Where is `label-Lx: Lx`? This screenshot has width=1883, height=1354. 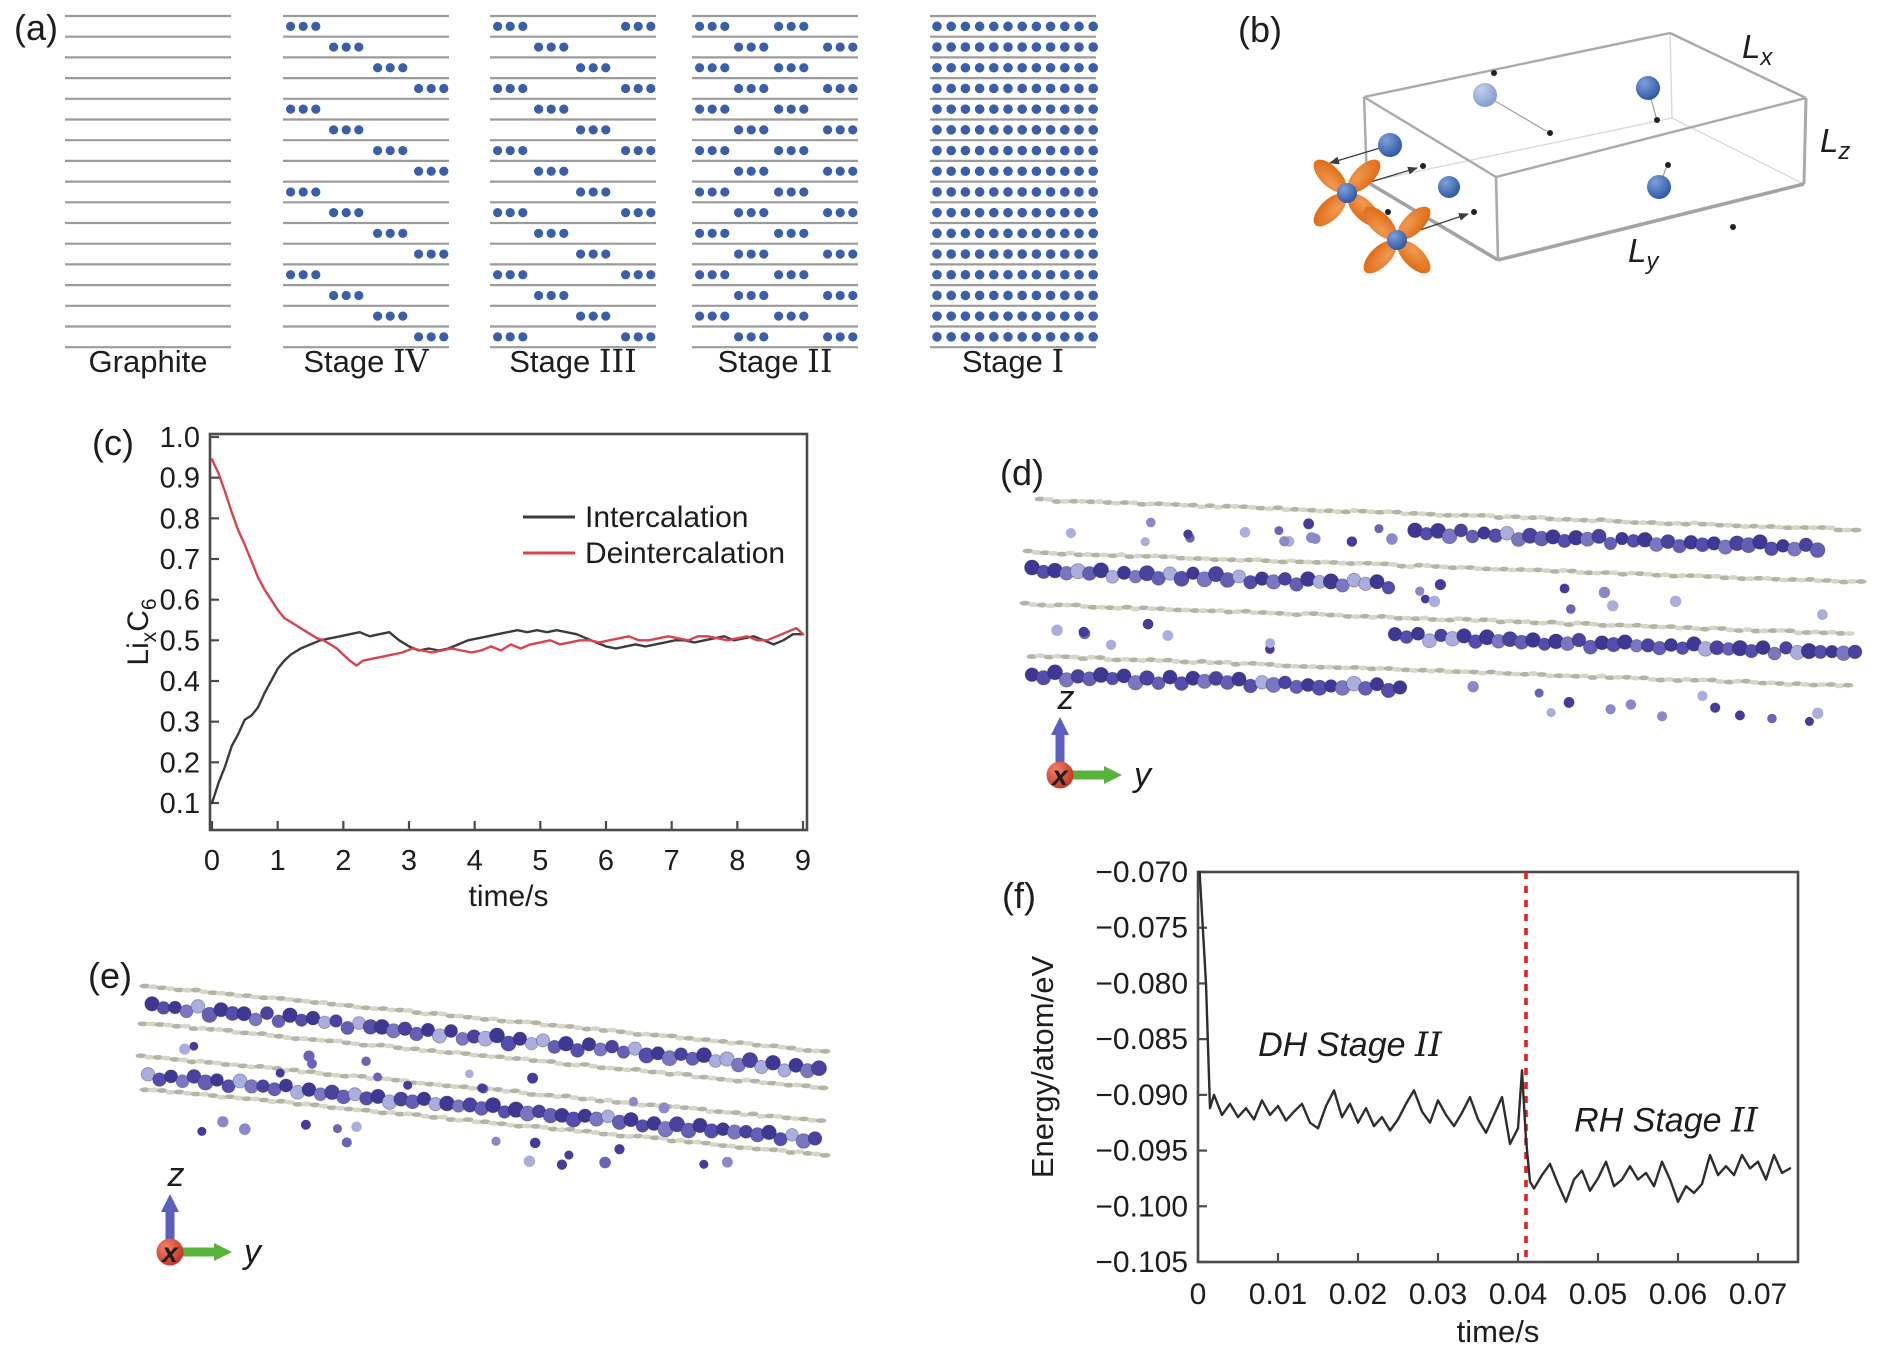 label-Lx: Lx is located at coordinates (1757, 49).